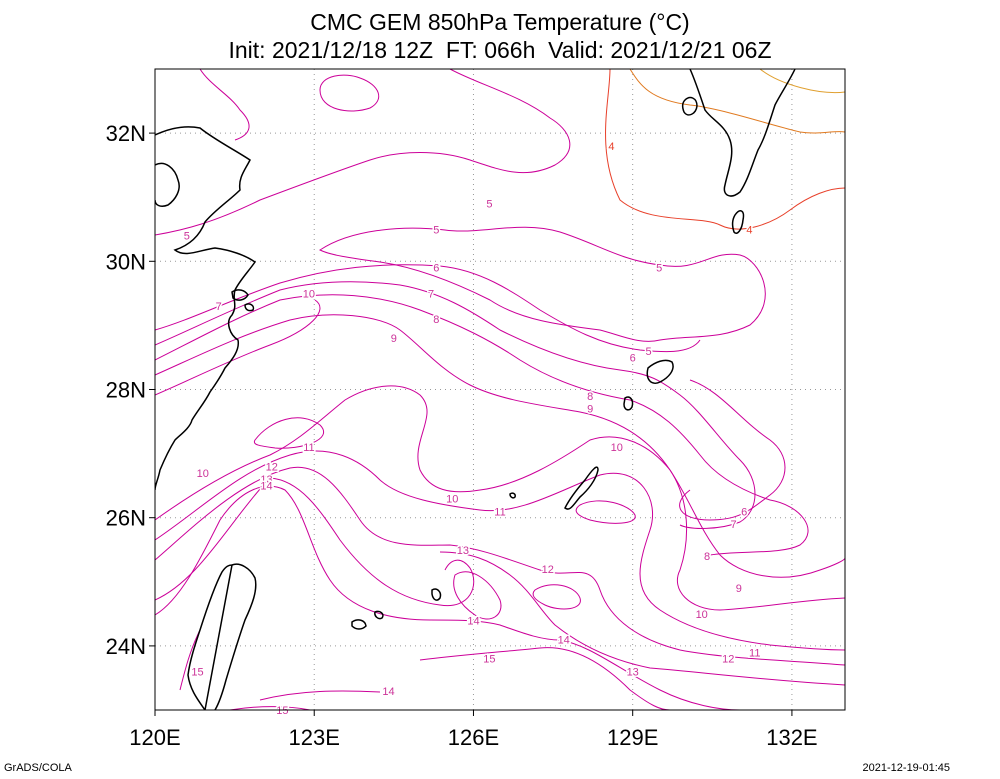 The image size is (1000, 779). I want to click on tanegashima, so click(738, 222).